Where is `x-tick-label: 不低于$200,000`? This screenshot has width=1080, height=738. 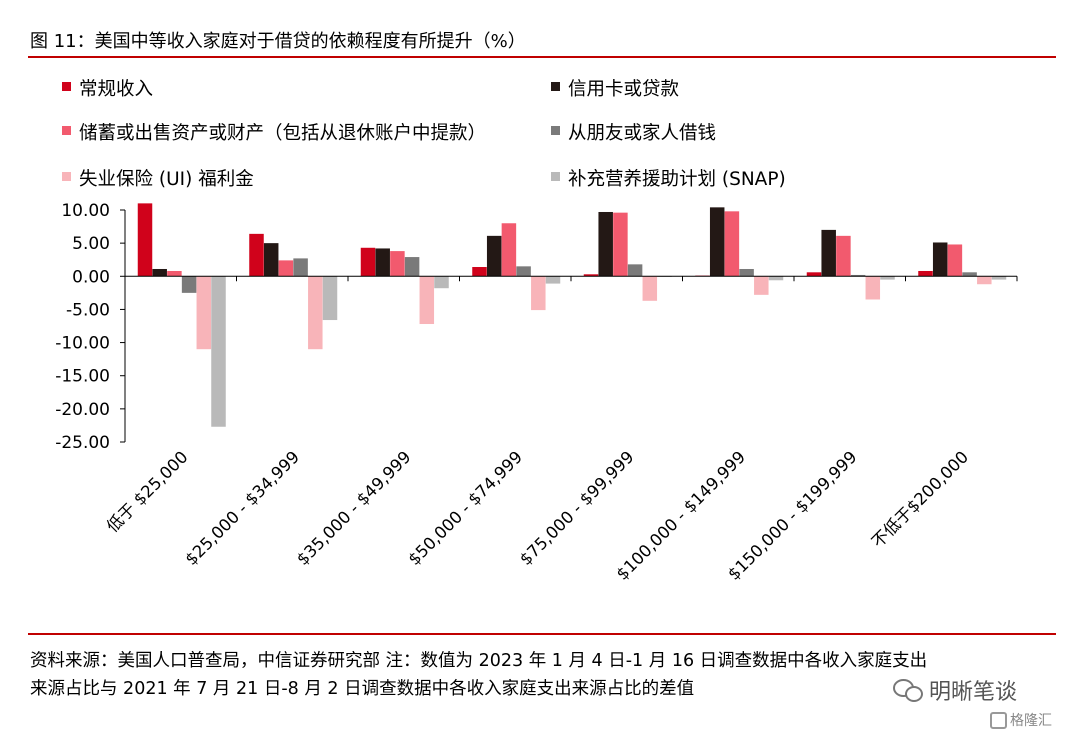 x-tick-label: 不低于$200,000 is located at coordinates (920, 499).